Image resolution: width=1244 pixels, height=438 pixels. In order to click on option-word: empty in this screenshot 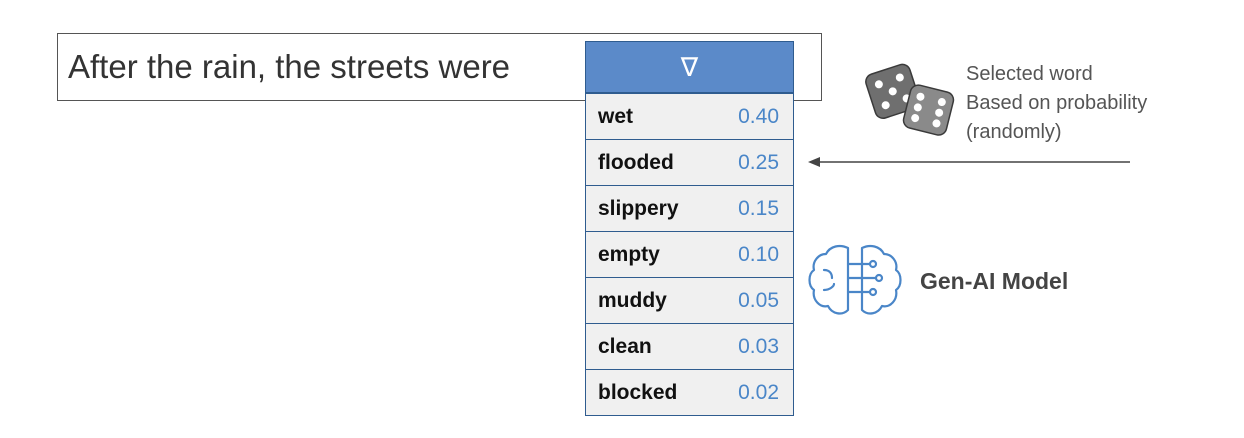, I will do `click(629, 254)`.